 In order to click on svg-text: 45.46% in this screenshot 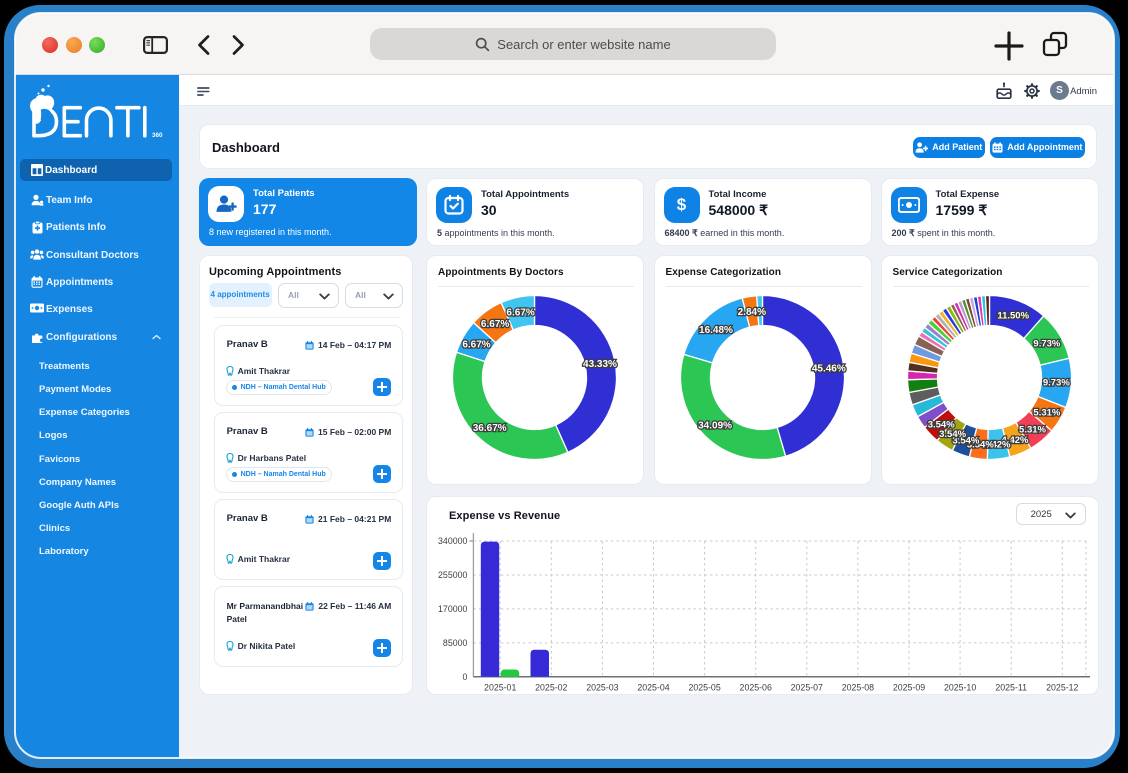, I will do `click(828, 369)`.